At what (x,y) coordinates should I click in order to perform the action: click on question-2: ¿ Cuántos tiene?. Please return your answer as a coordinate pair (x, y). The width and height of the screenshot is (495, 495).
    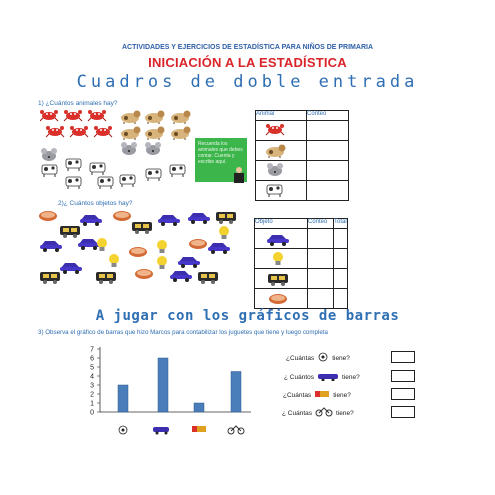
    Looking at the image, I should click on (322, 377).